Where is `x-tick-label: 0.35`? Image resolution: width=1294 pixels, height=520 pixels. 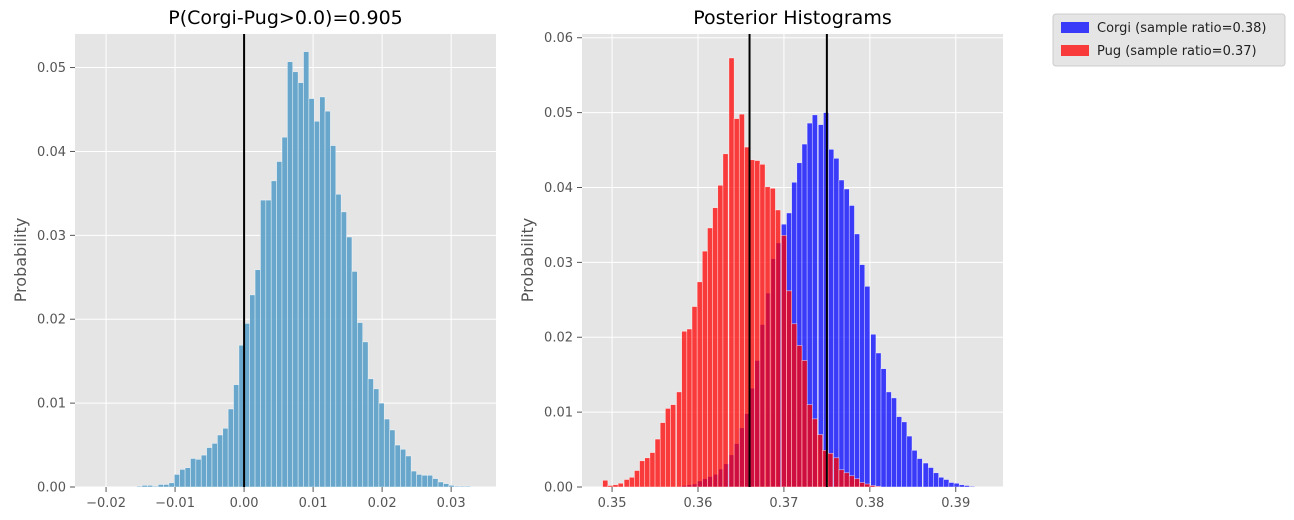 x-tick-label: 0.35 is located at coordinates (612, 503).